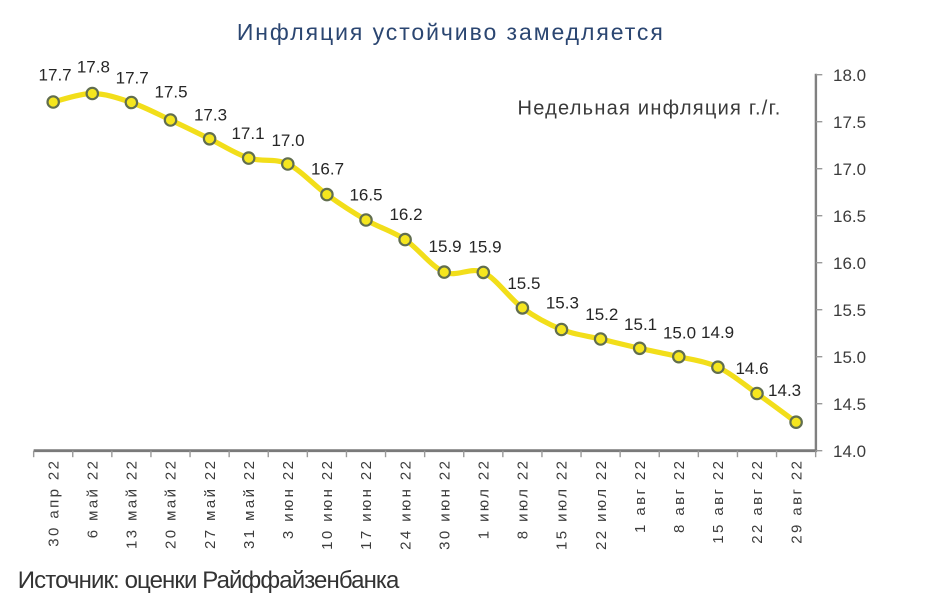  What do you see at coordinates (601, 504) in the screenshot?
I see `svg-text: 22 июл 22` at bounding box center [601, 504].